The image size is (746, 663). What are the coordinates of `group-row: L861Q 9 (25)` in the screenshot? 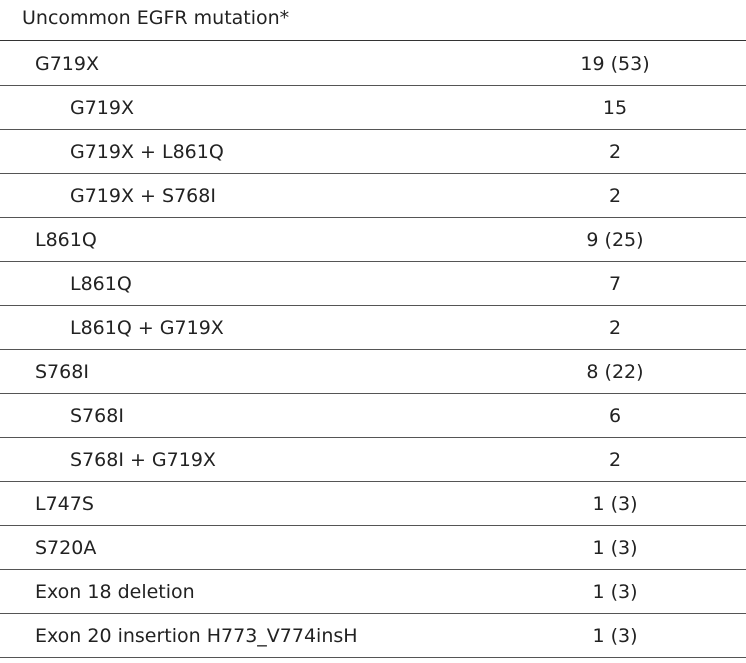 It's located at (373, 240).